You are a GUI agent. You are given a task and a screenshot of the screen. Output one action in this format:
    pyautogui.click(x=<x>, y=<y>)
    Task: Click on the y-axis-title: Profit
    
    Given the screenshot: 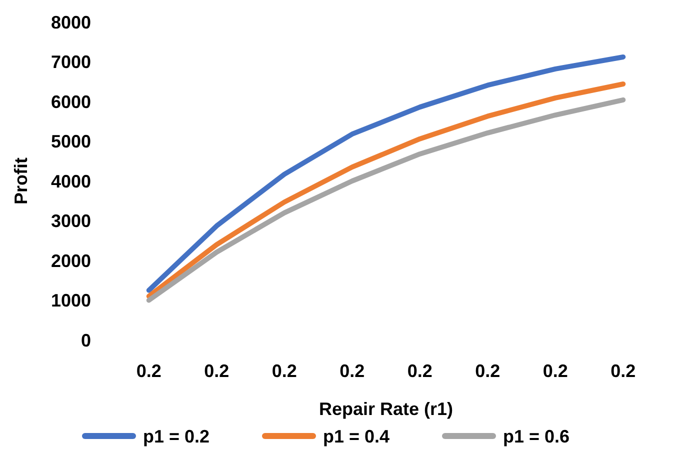 What is the action you would take?
    pyautogui.click(x=21, y=181)
    